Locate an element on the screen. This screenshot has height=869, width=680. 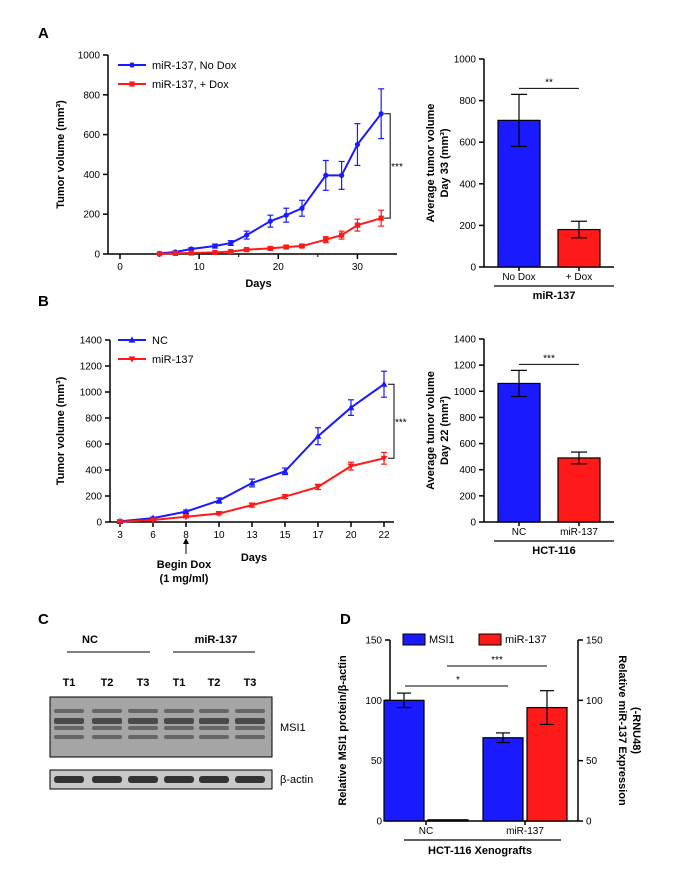
blot-lane-label-4: T2 is located at coordinates (214, 683).